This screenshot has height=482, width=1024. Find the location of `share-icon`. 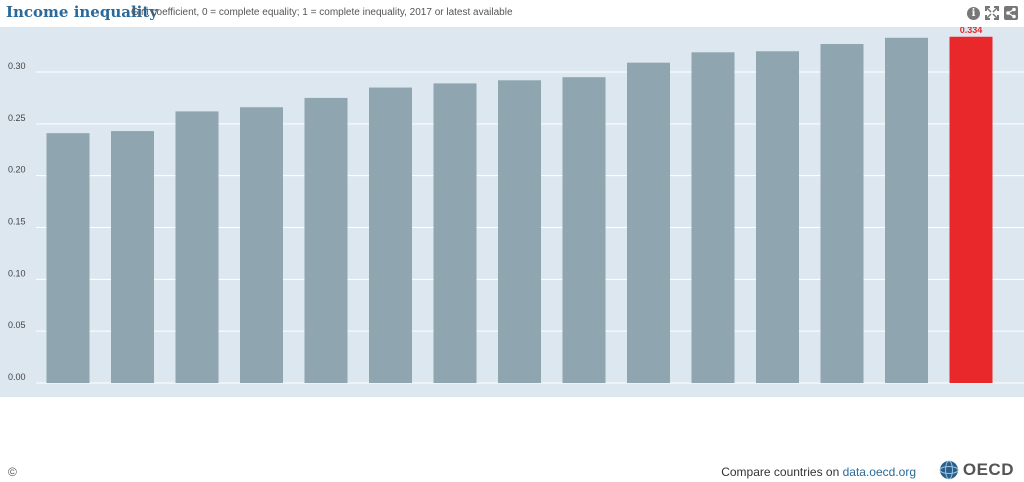

share-icon is located at coordinates (1011, 13).